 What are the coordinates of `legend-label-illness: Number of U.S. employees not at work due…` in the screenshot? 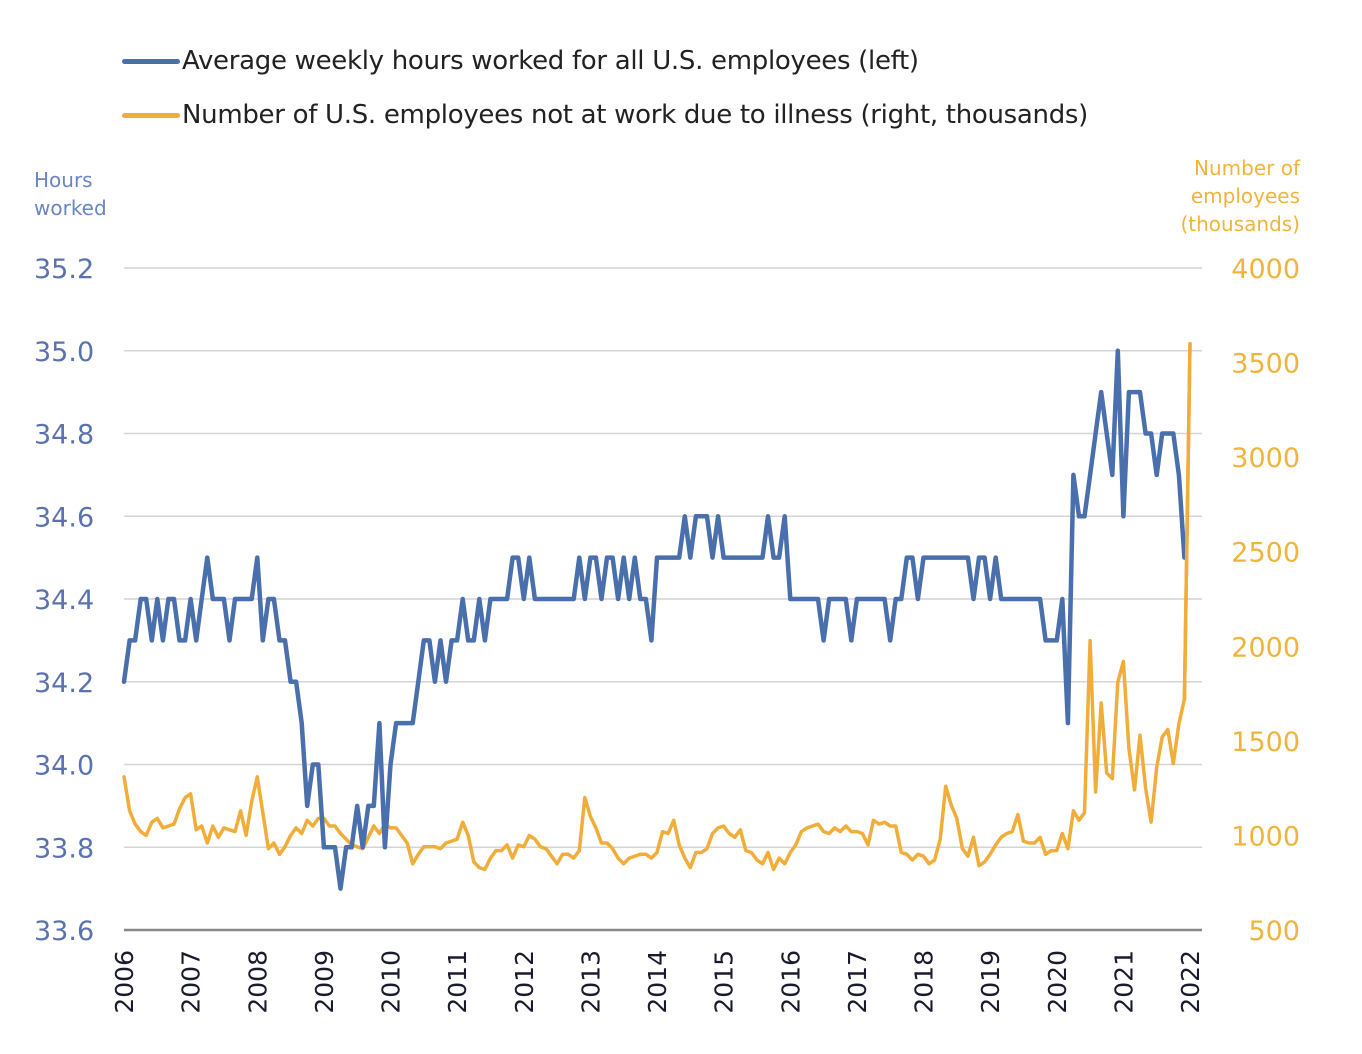 It's located at (635, 115).